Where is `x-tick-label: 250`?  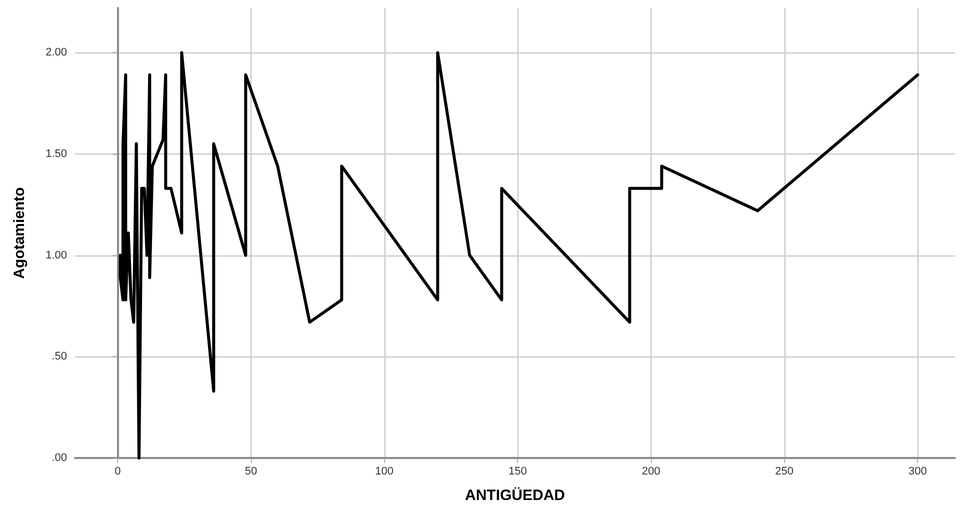
x-tick-label: 250 is located at coordinates (784, 472).